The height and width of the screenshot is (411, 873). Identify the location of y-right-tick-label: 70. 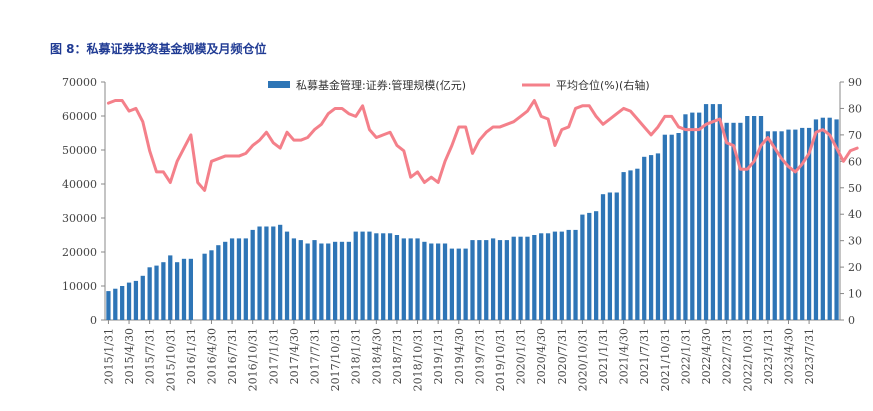
(855, 135).